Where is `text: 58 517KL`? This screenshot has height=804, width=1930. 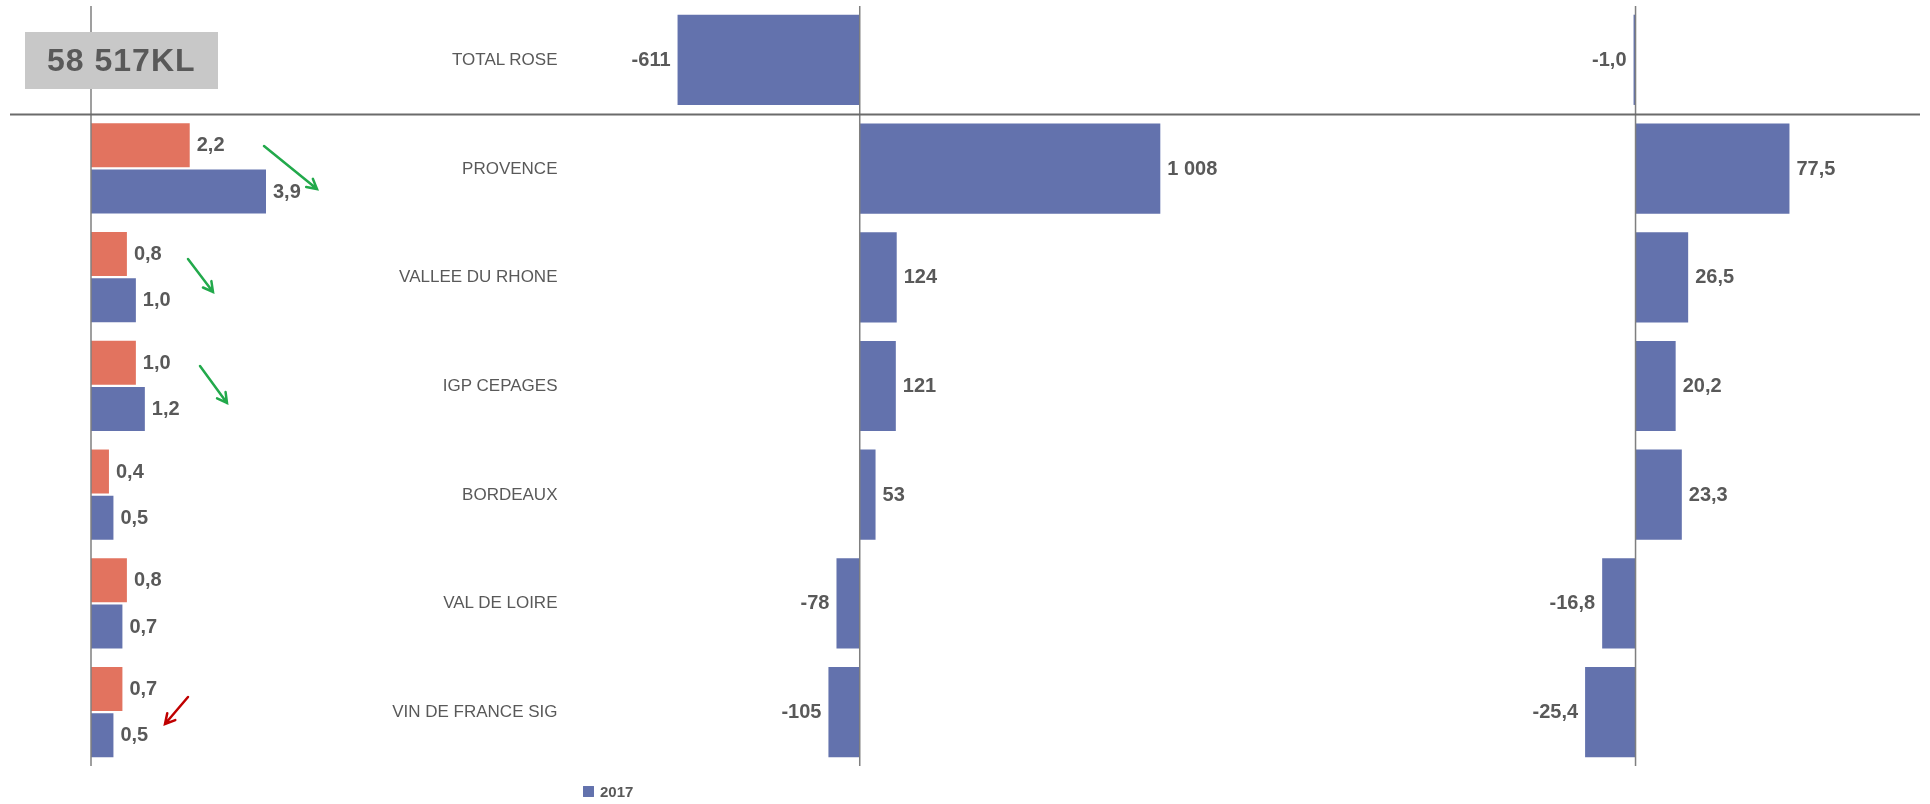 text: 58 517KL is located at coordinates (121, 60).